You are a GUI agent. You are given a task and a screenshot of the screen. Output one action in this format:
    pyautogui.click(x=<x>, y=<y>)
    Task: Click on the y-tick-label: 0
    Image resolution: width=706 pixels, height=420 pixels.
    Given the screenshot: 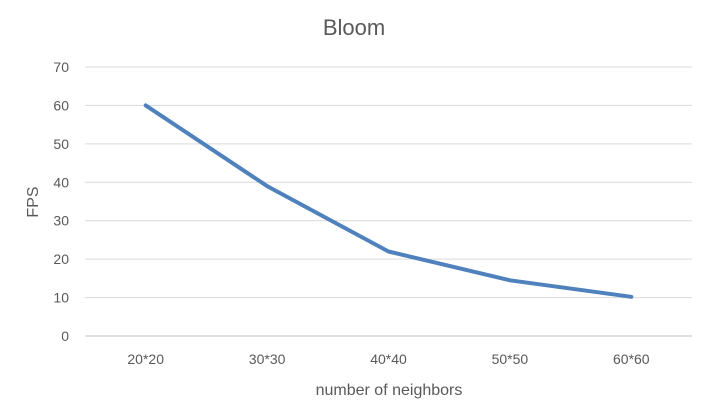 What is the action you would take?
    pyautogui.click(x=65, y=336)
    